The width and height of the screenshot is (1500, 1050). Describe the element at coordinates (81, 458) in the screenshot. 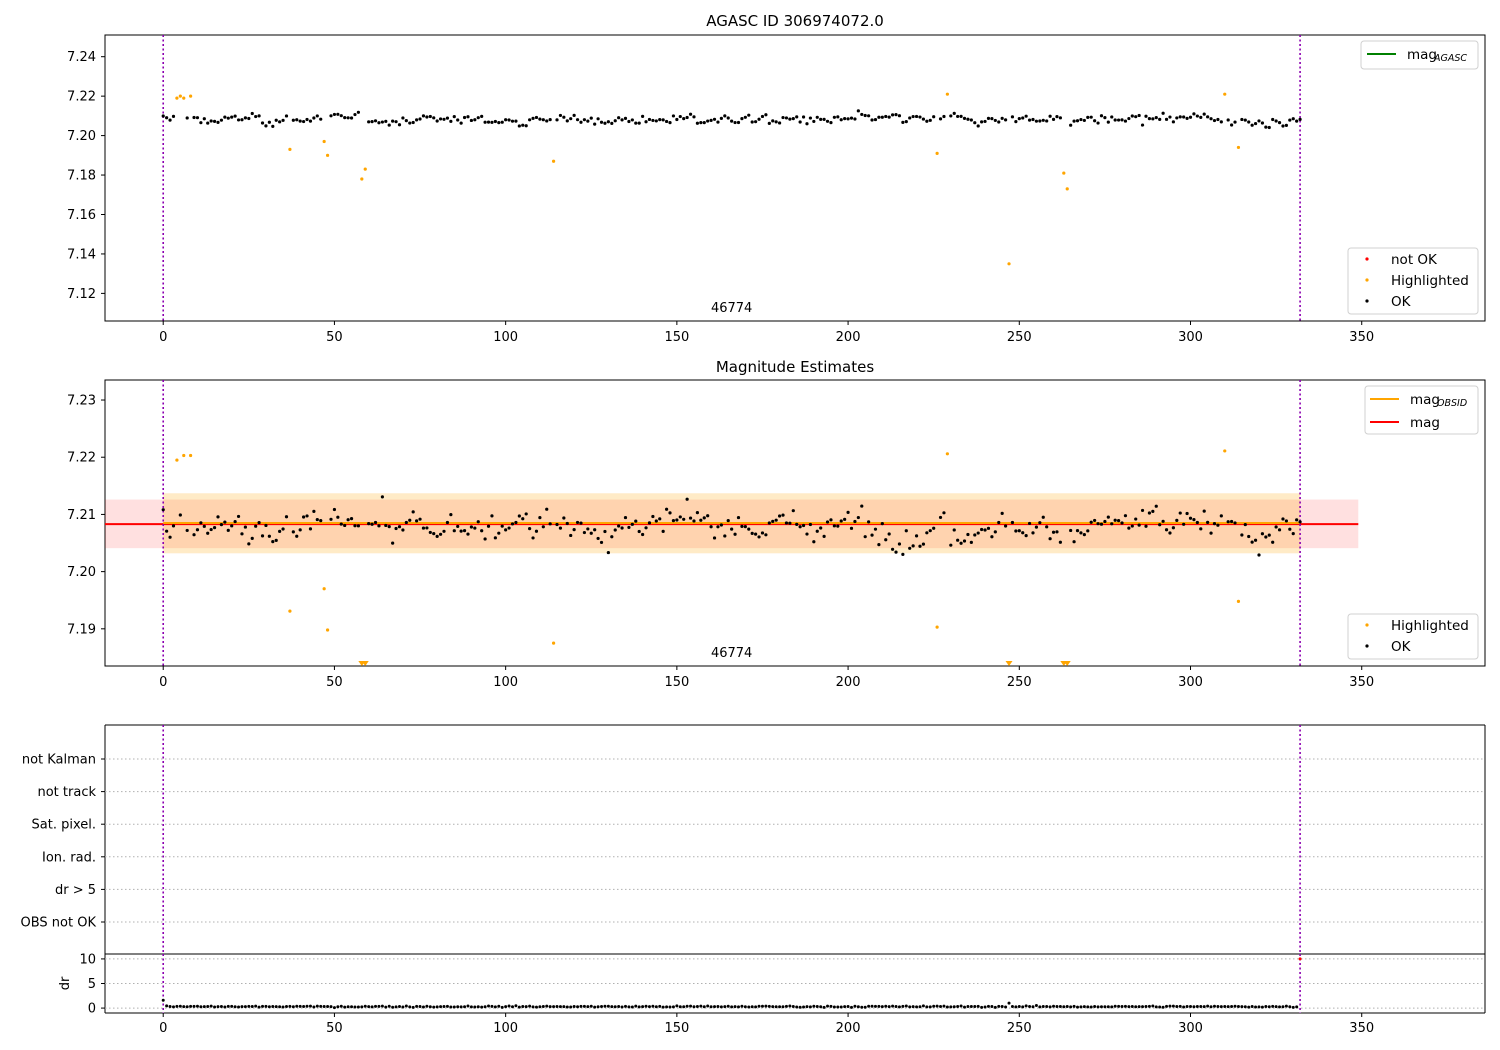

I see `y-tick-label: 7.22` at that location.